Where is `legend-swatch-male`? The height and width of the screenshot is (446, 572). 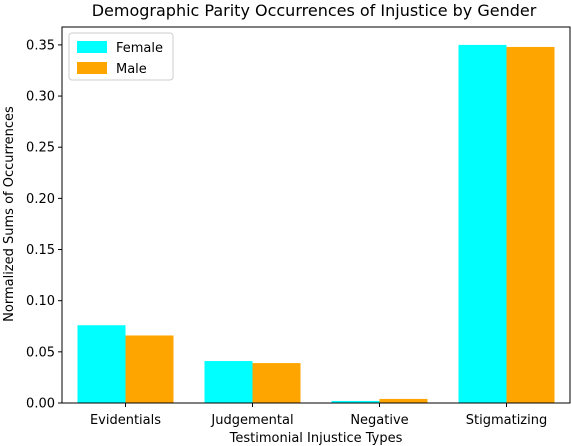 legend-swatch-male is located at coordinates (92, 68).